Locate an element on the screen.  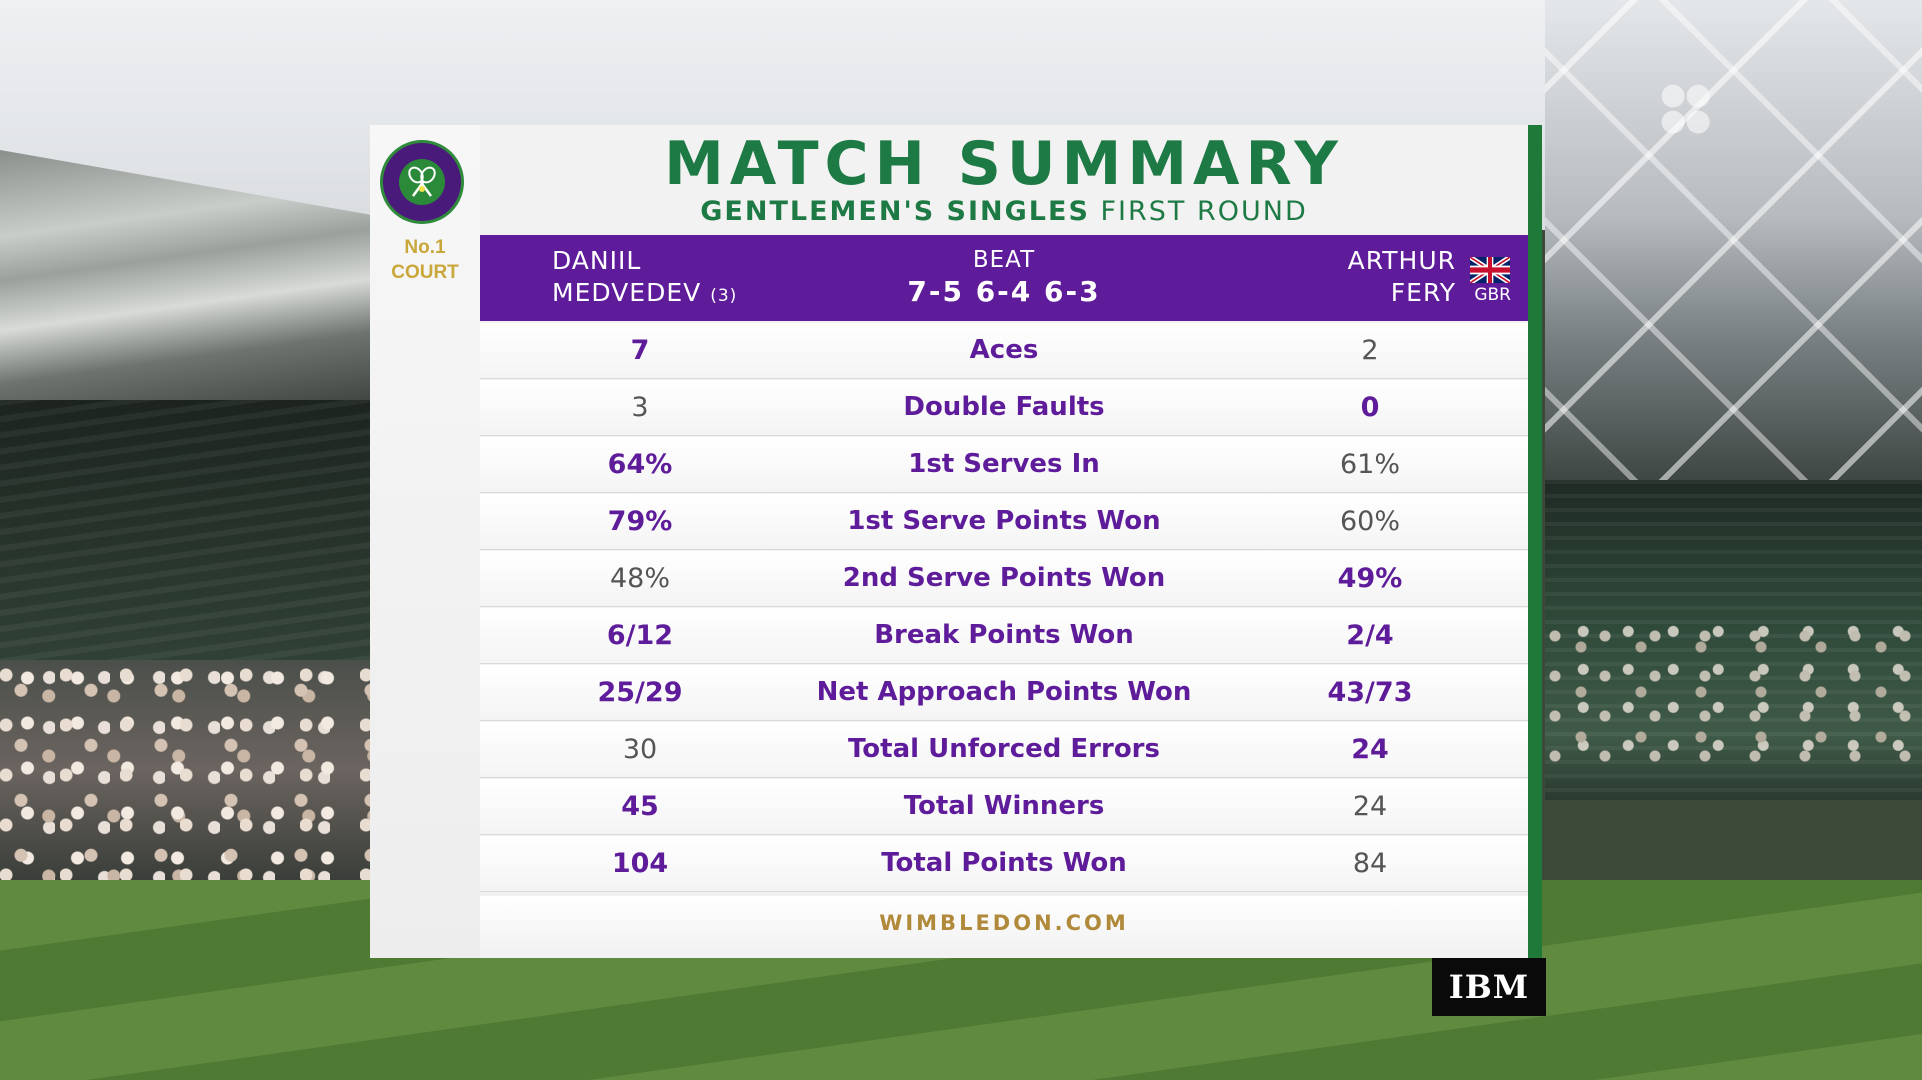
round-name: FIRST ROUND is located at coordinates (1204, 211).